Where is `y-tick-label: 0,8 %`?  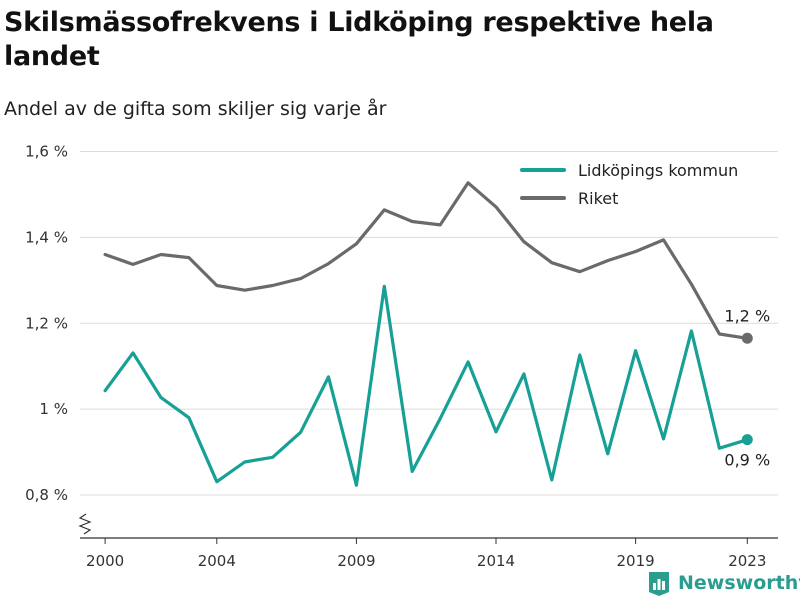 y-tick-label: 0,8 % is located at coordinates (46, 495).